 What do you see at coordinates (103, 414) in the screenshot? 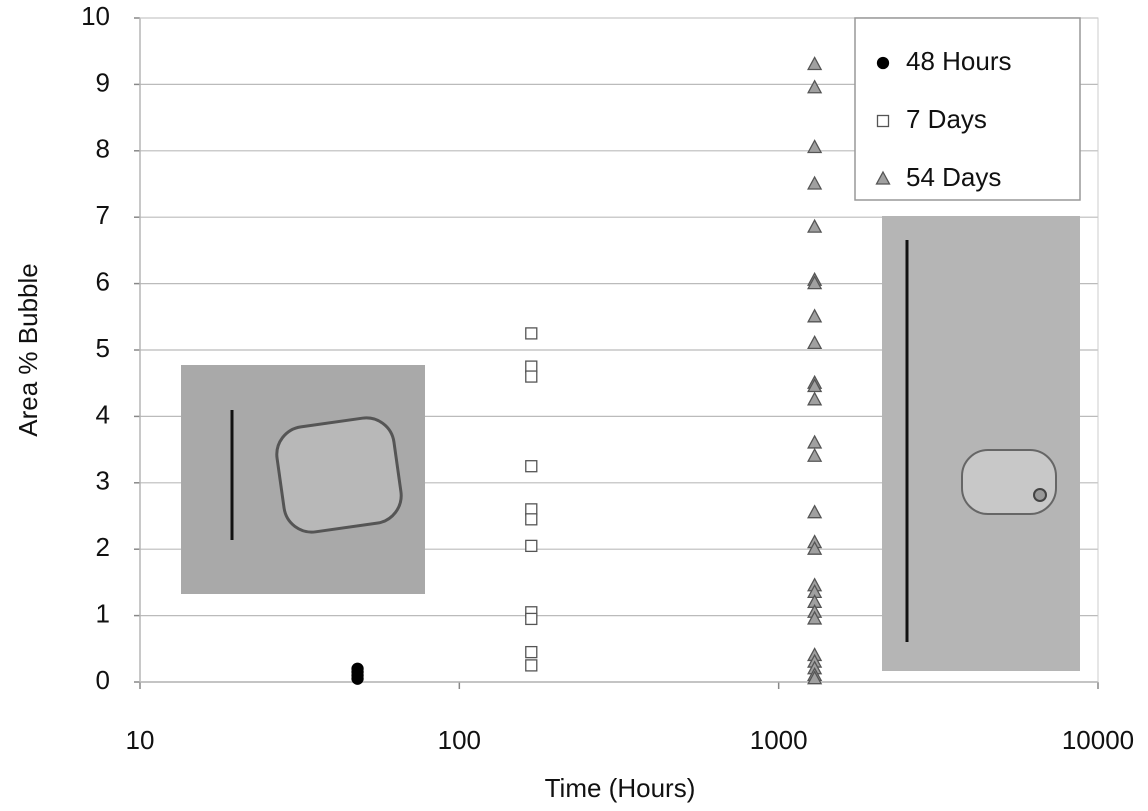
I see `y-tick-label: 4` at bounding box center [103, 414].